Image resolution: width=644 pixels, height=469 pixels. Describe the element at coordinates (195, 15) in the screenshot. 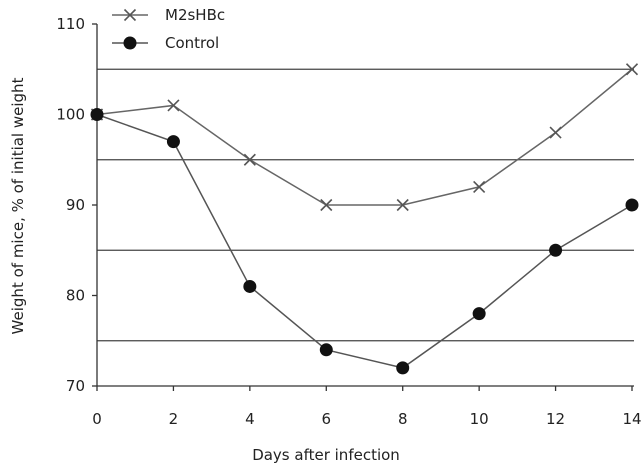

I see `legend-label: M2sHBc` at that location.